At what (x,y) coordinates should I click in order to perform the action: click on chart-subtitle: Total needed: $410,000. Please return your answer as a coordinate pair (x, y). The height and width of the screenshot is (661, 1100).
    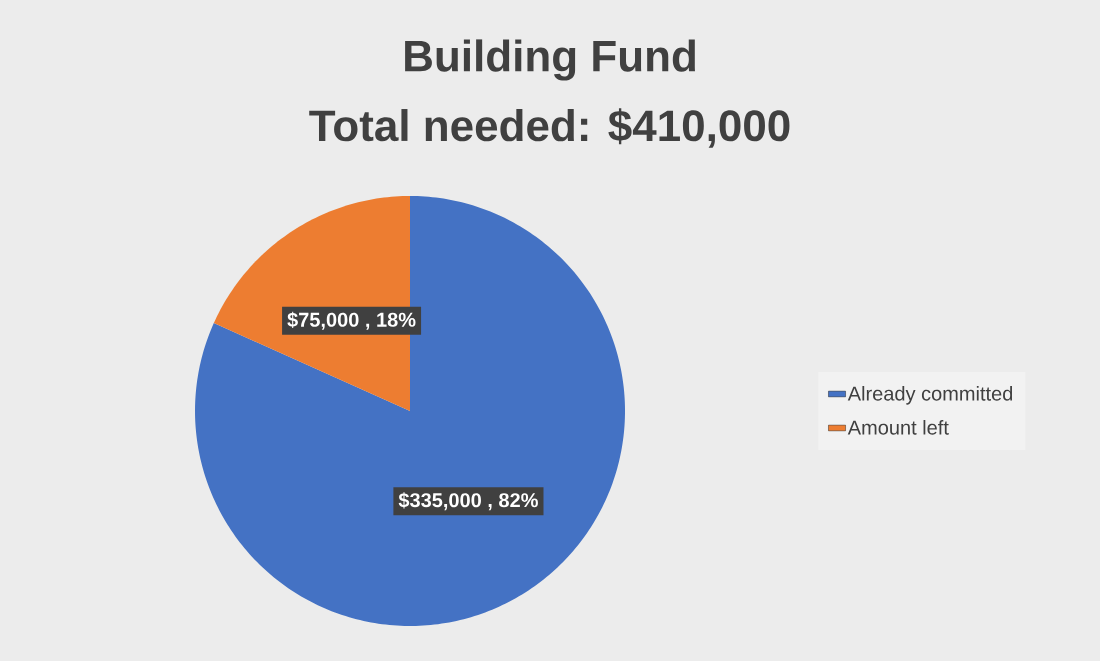
    Looking at the image, I should click on (549, 128).